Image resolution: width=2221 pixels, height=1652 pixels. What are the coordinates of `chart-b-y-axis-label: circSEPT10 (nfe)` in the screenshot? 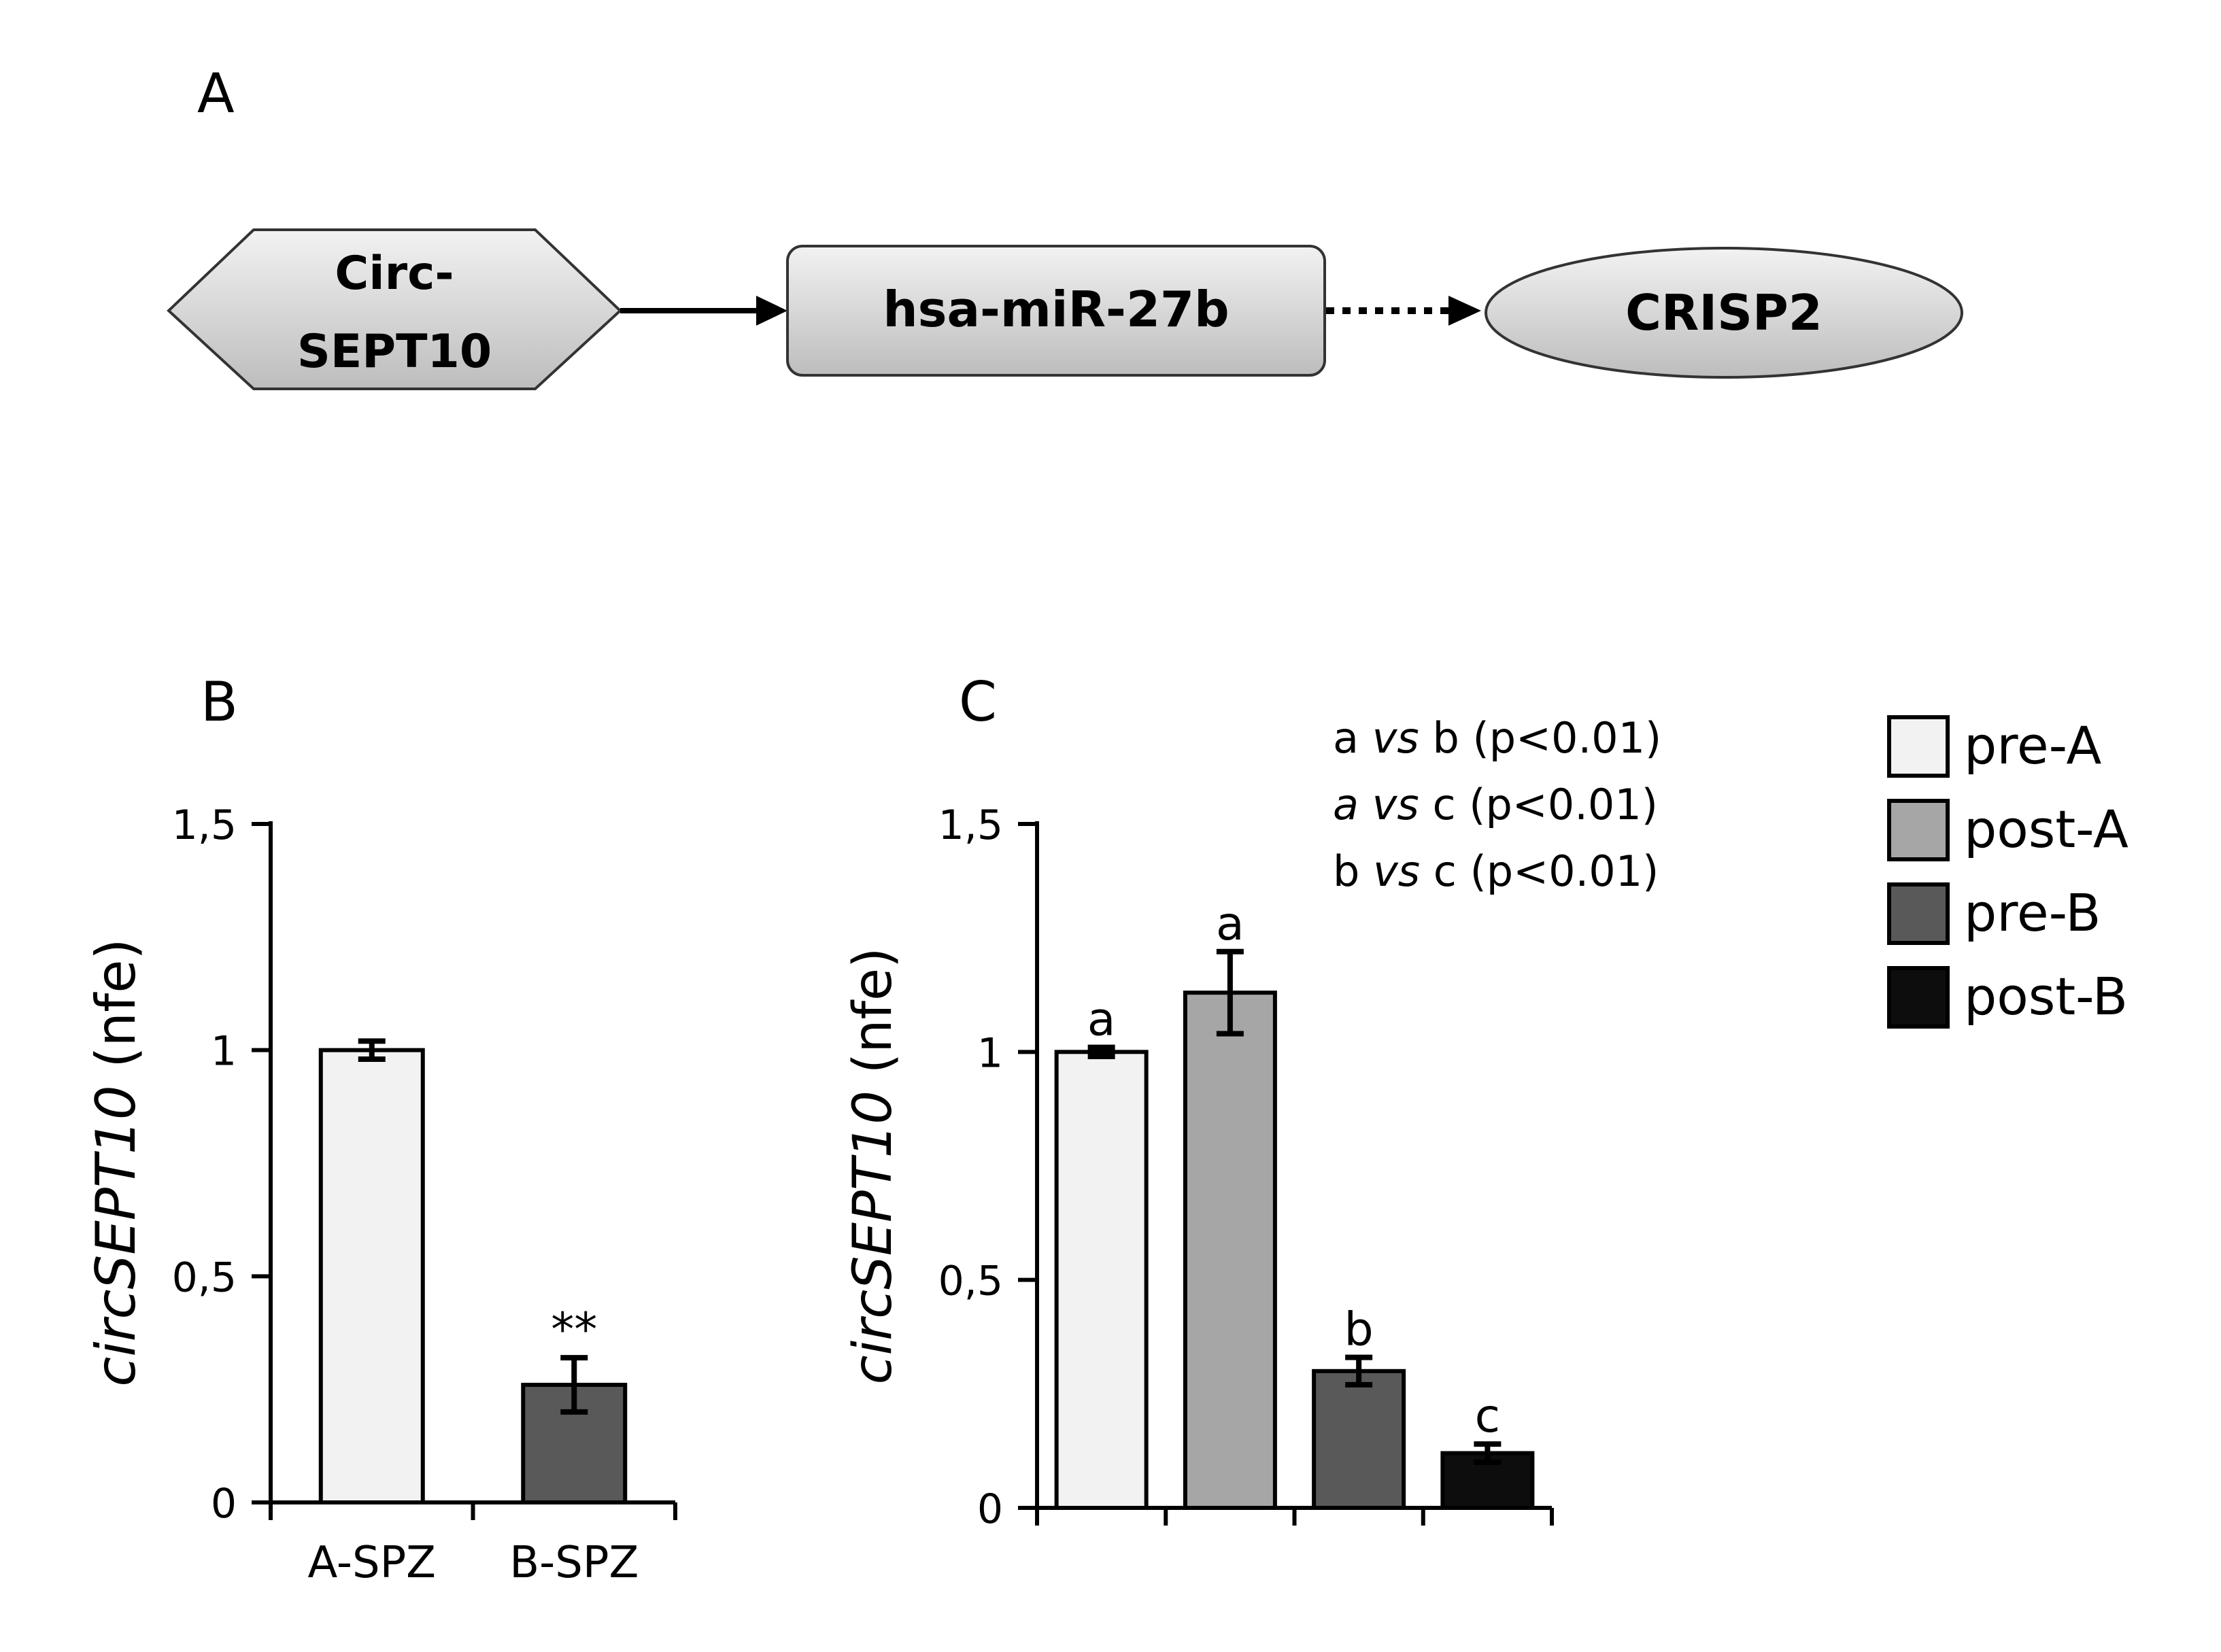 It's located at (116, 1162).